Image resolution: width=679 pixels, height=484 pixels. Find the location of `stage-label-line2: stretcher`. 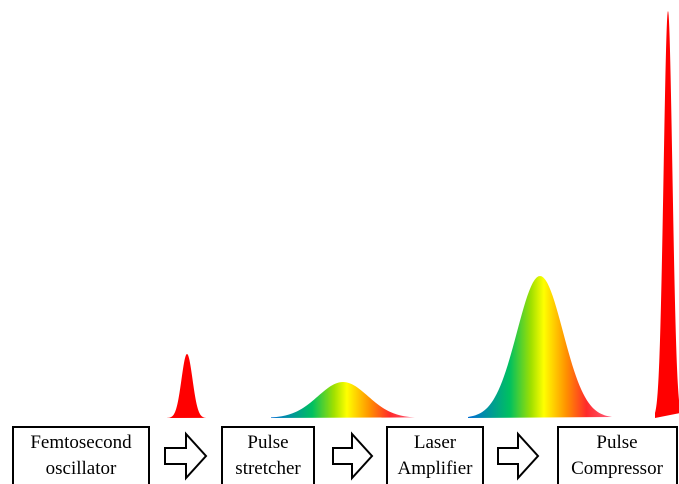

stage-label-line2: stretcher is located at coordinates (268, 468).